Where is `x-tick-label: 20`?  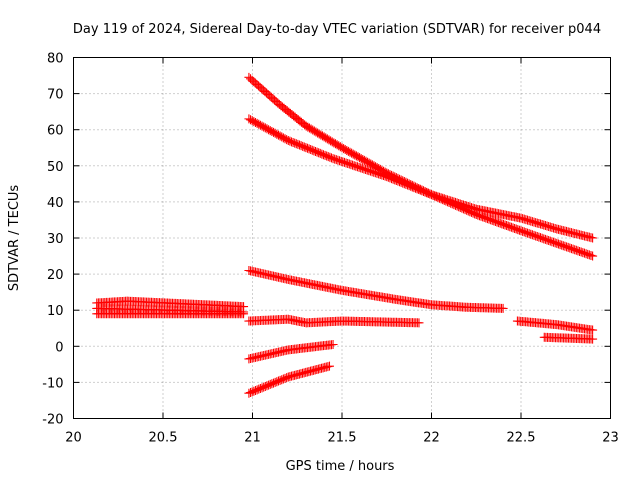
x-tick-label: 20 is located at coordinates (73, 438).